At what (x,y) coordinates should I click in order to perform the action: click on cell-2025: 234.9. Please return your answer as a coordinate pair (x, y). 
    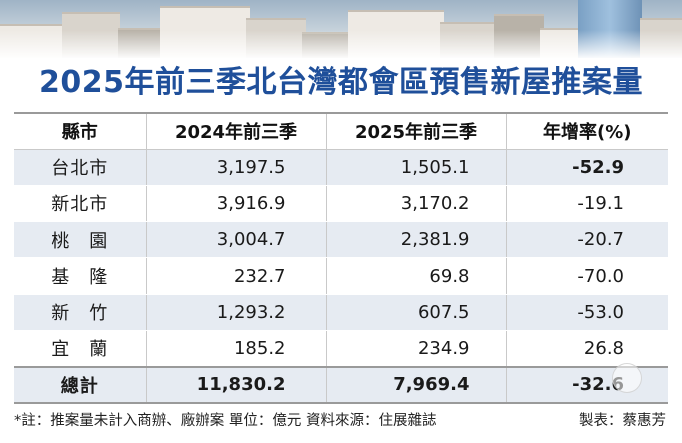
    Looking at the image, I should click on (416, 349).